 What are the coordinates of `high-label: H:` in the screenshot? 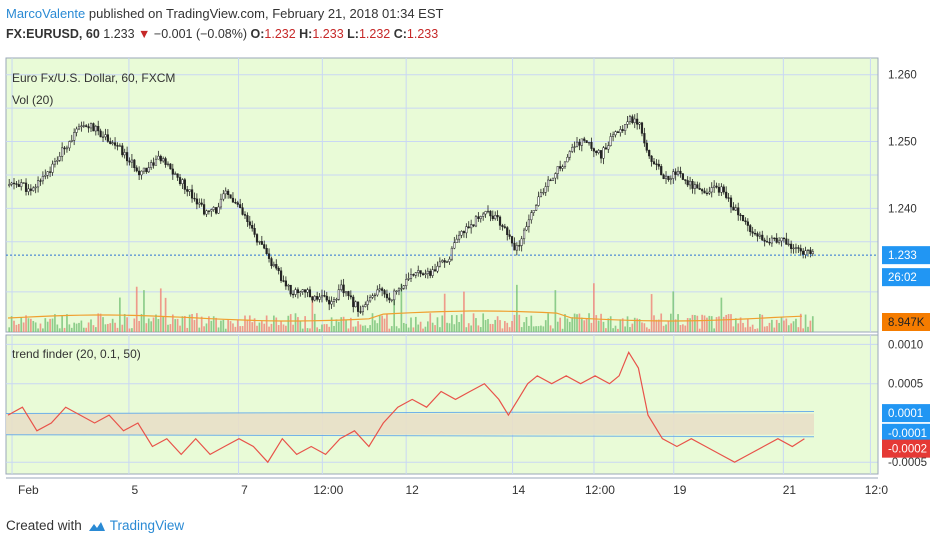 It's located at (306, 34).